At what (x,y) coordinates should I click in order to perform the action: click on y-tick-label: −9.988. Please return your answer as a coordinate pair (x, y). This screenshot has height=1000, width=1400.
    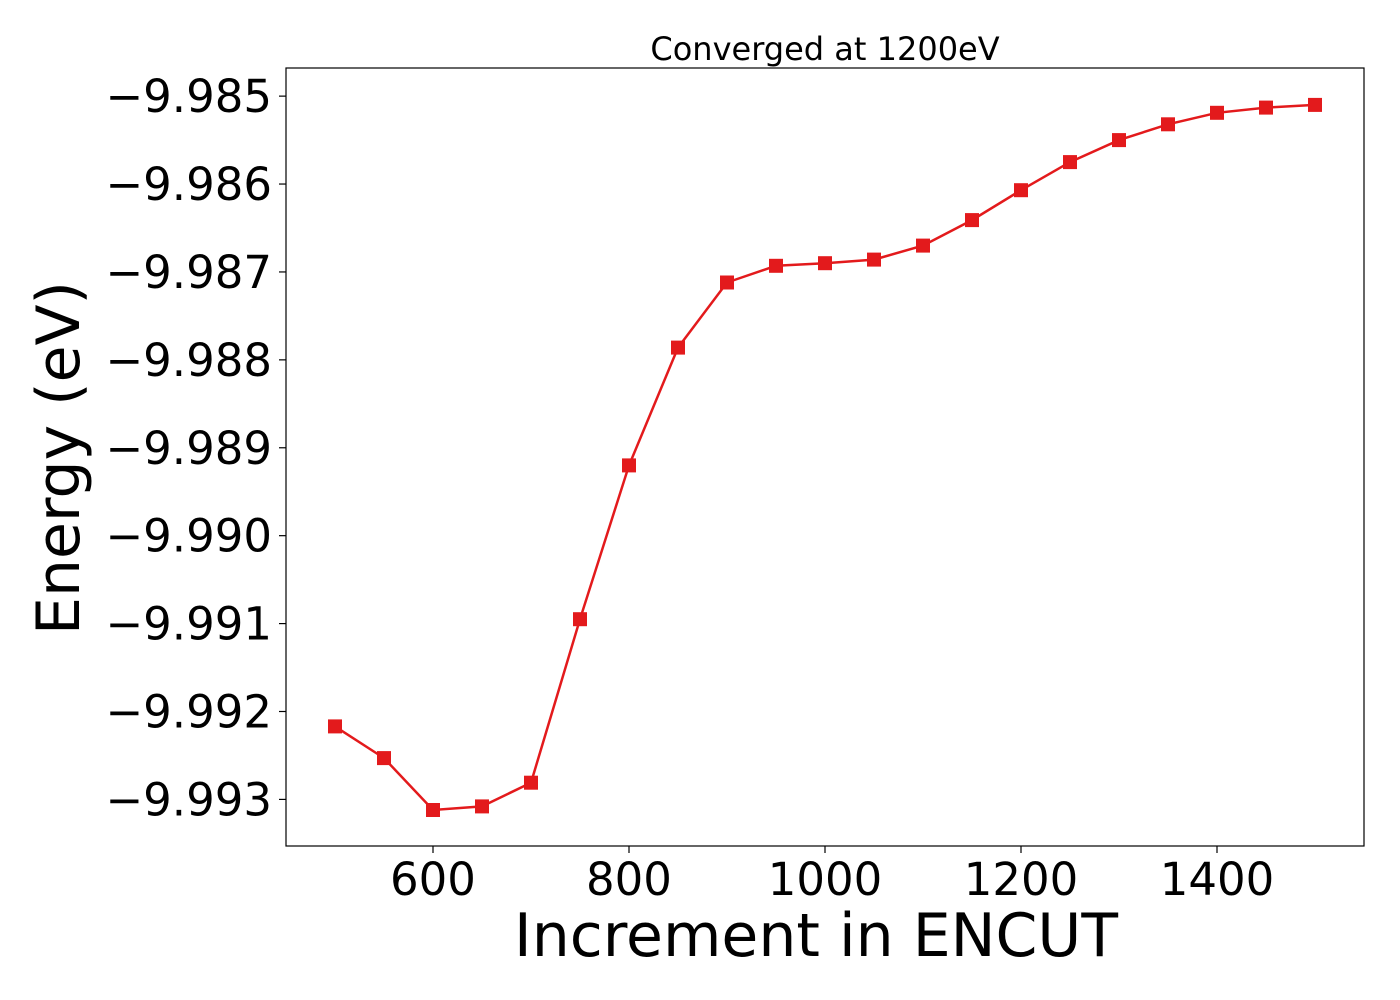
    Looking at the image, I should click on (188, 360).